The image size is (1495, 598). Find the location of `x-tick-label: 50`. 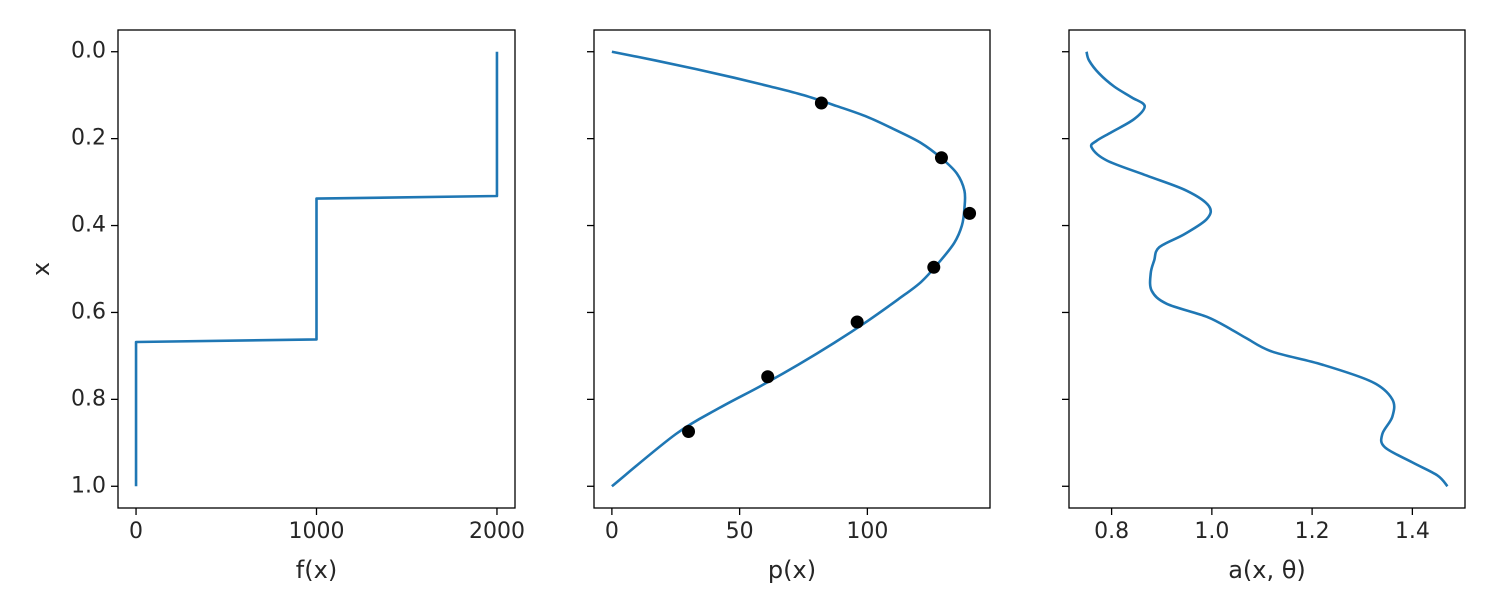

x-tick-label: 50 is located at coordinates (740, 531).